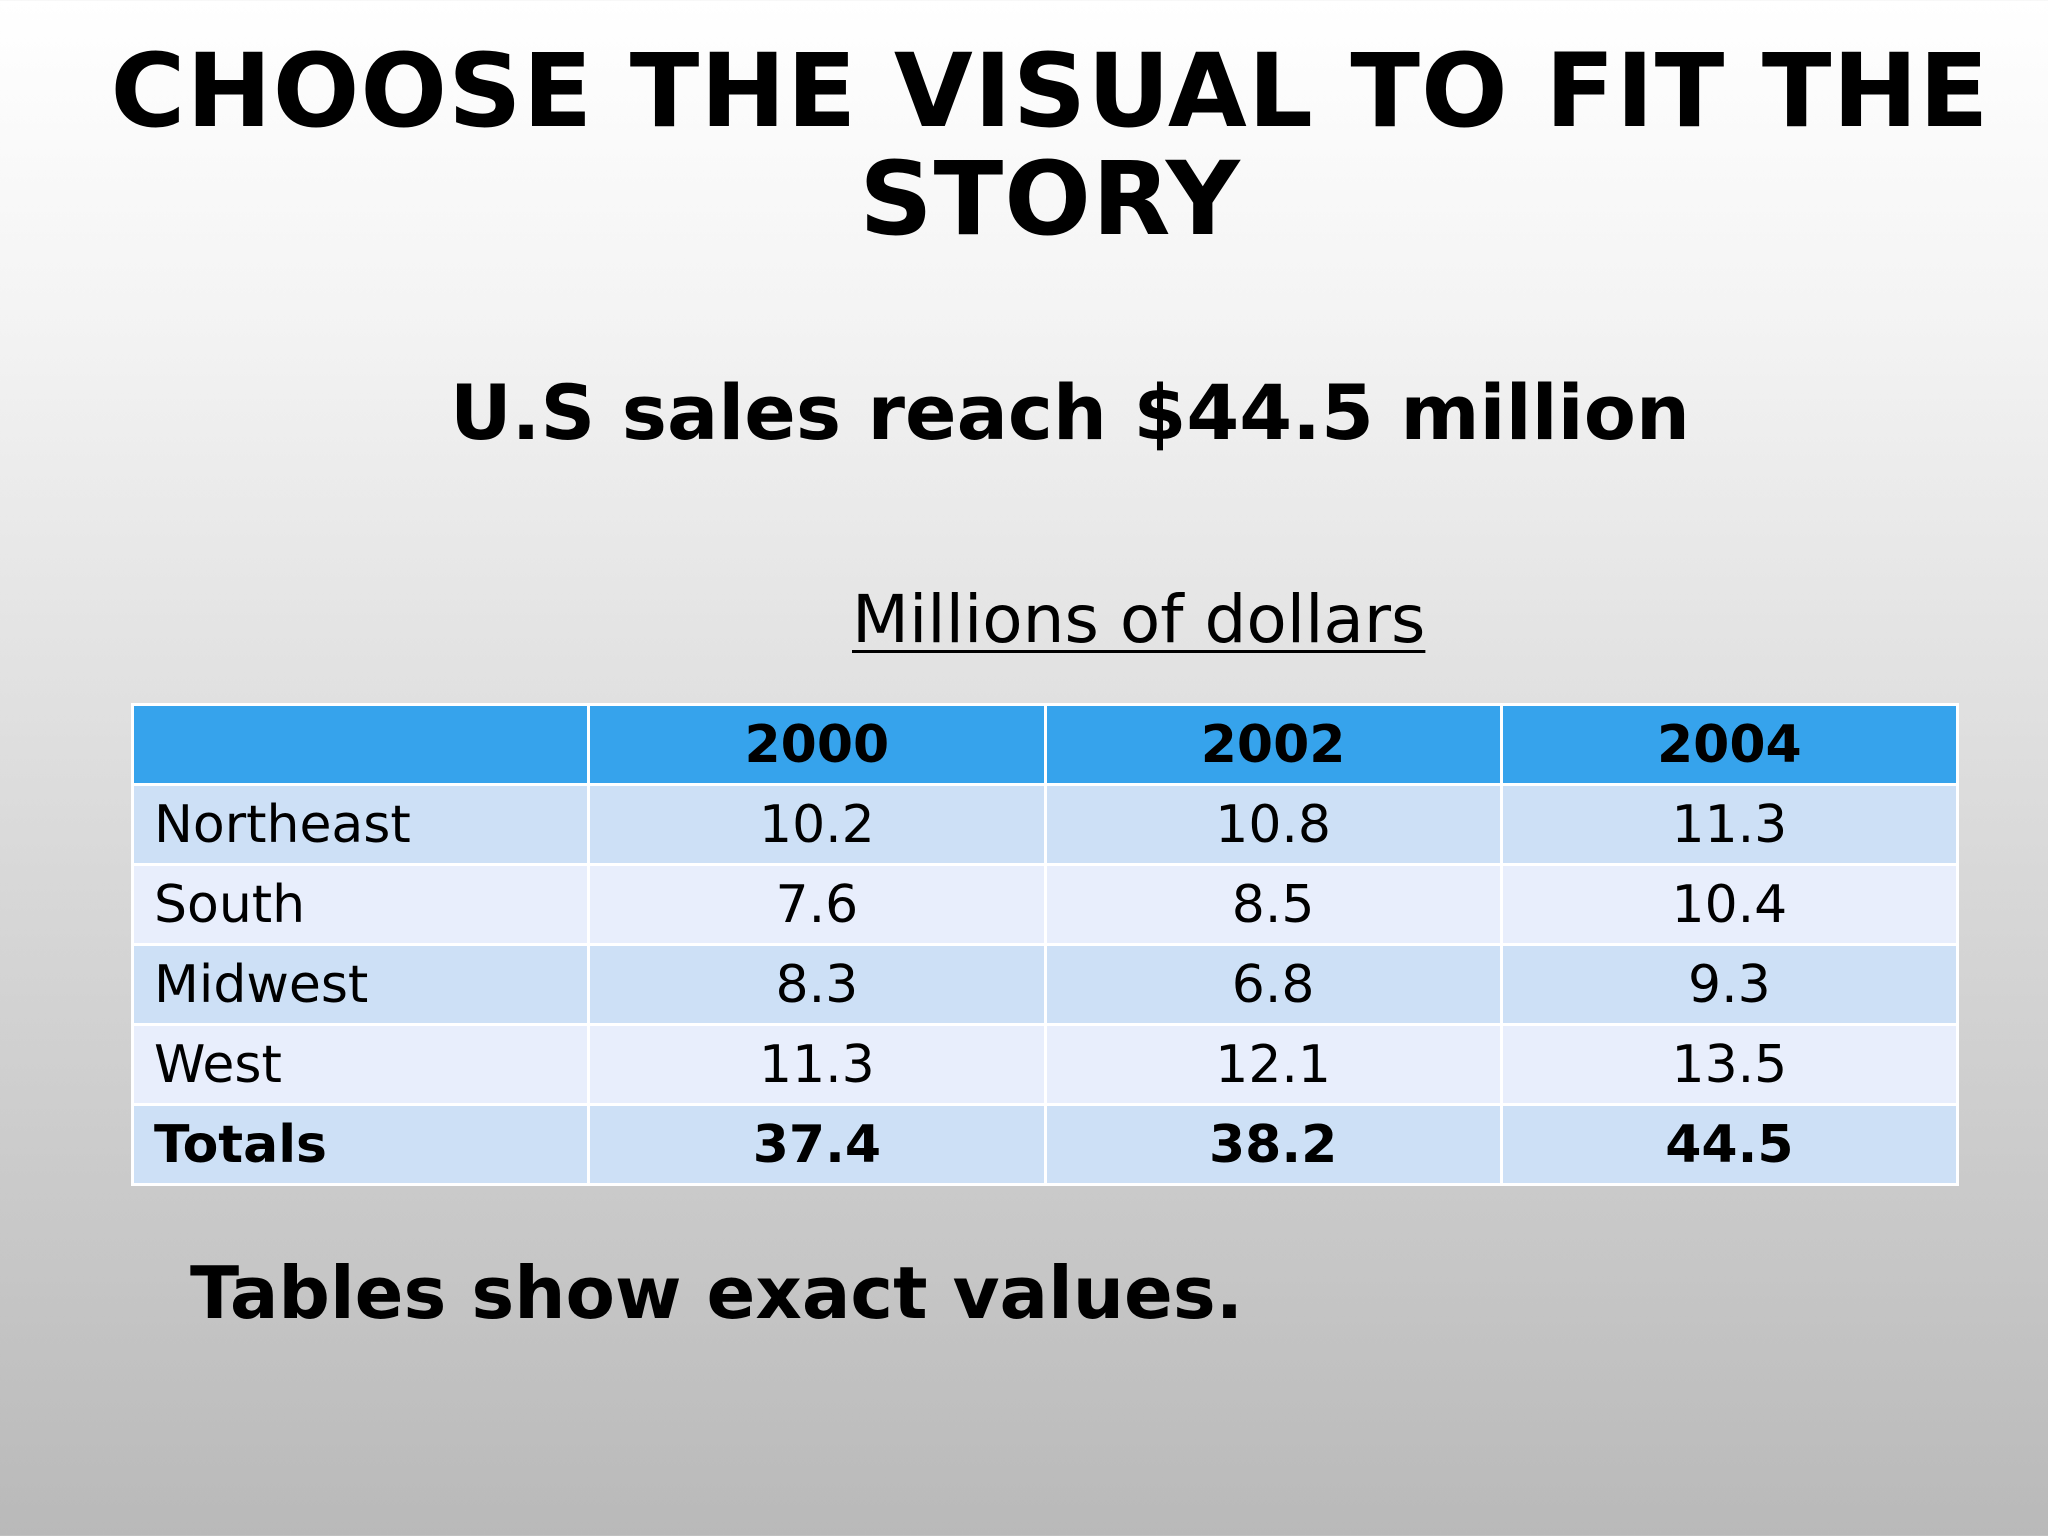 The height and width of the screenshot is (1536, 2048). I want to click on table-cell: 10.2, so click(817, 824).